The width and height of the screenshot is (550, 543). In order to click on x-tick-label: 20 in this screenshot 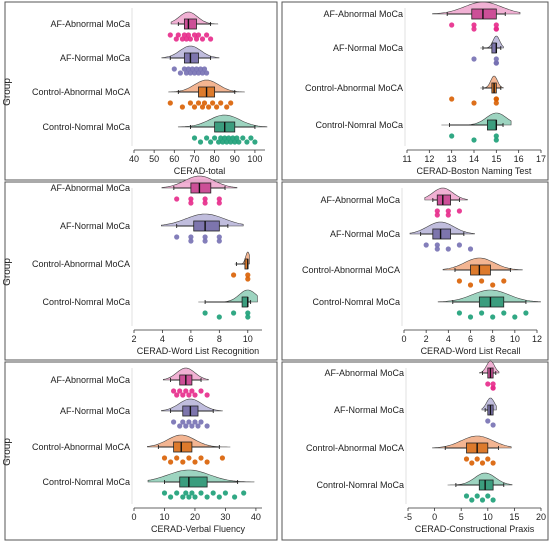, I will do `click(195, 517)`.